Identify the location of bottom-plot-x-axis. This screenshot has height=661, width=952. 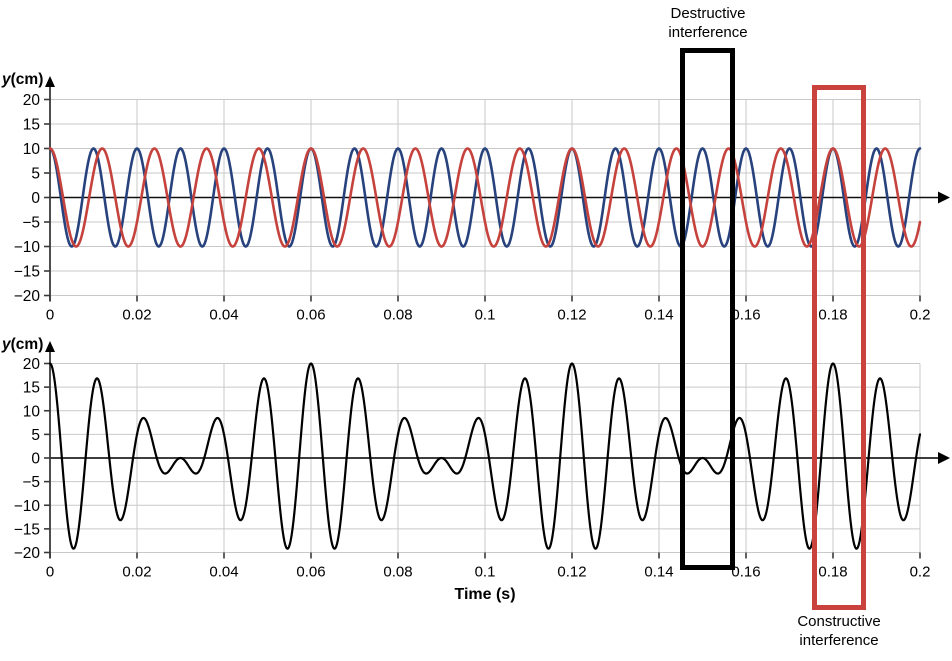
(500, 458).